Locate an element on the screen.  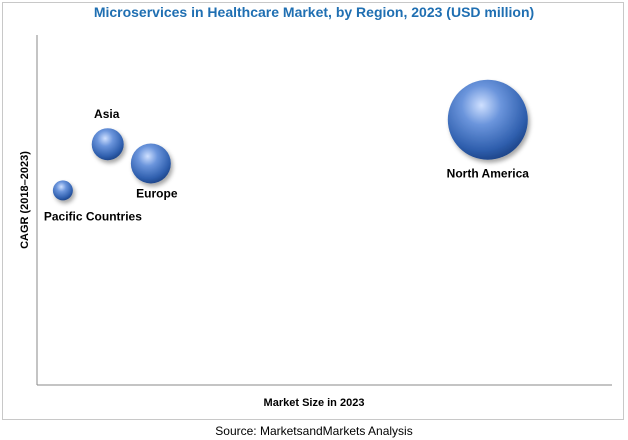
bubble-asia is located at coordinates (107, 144).